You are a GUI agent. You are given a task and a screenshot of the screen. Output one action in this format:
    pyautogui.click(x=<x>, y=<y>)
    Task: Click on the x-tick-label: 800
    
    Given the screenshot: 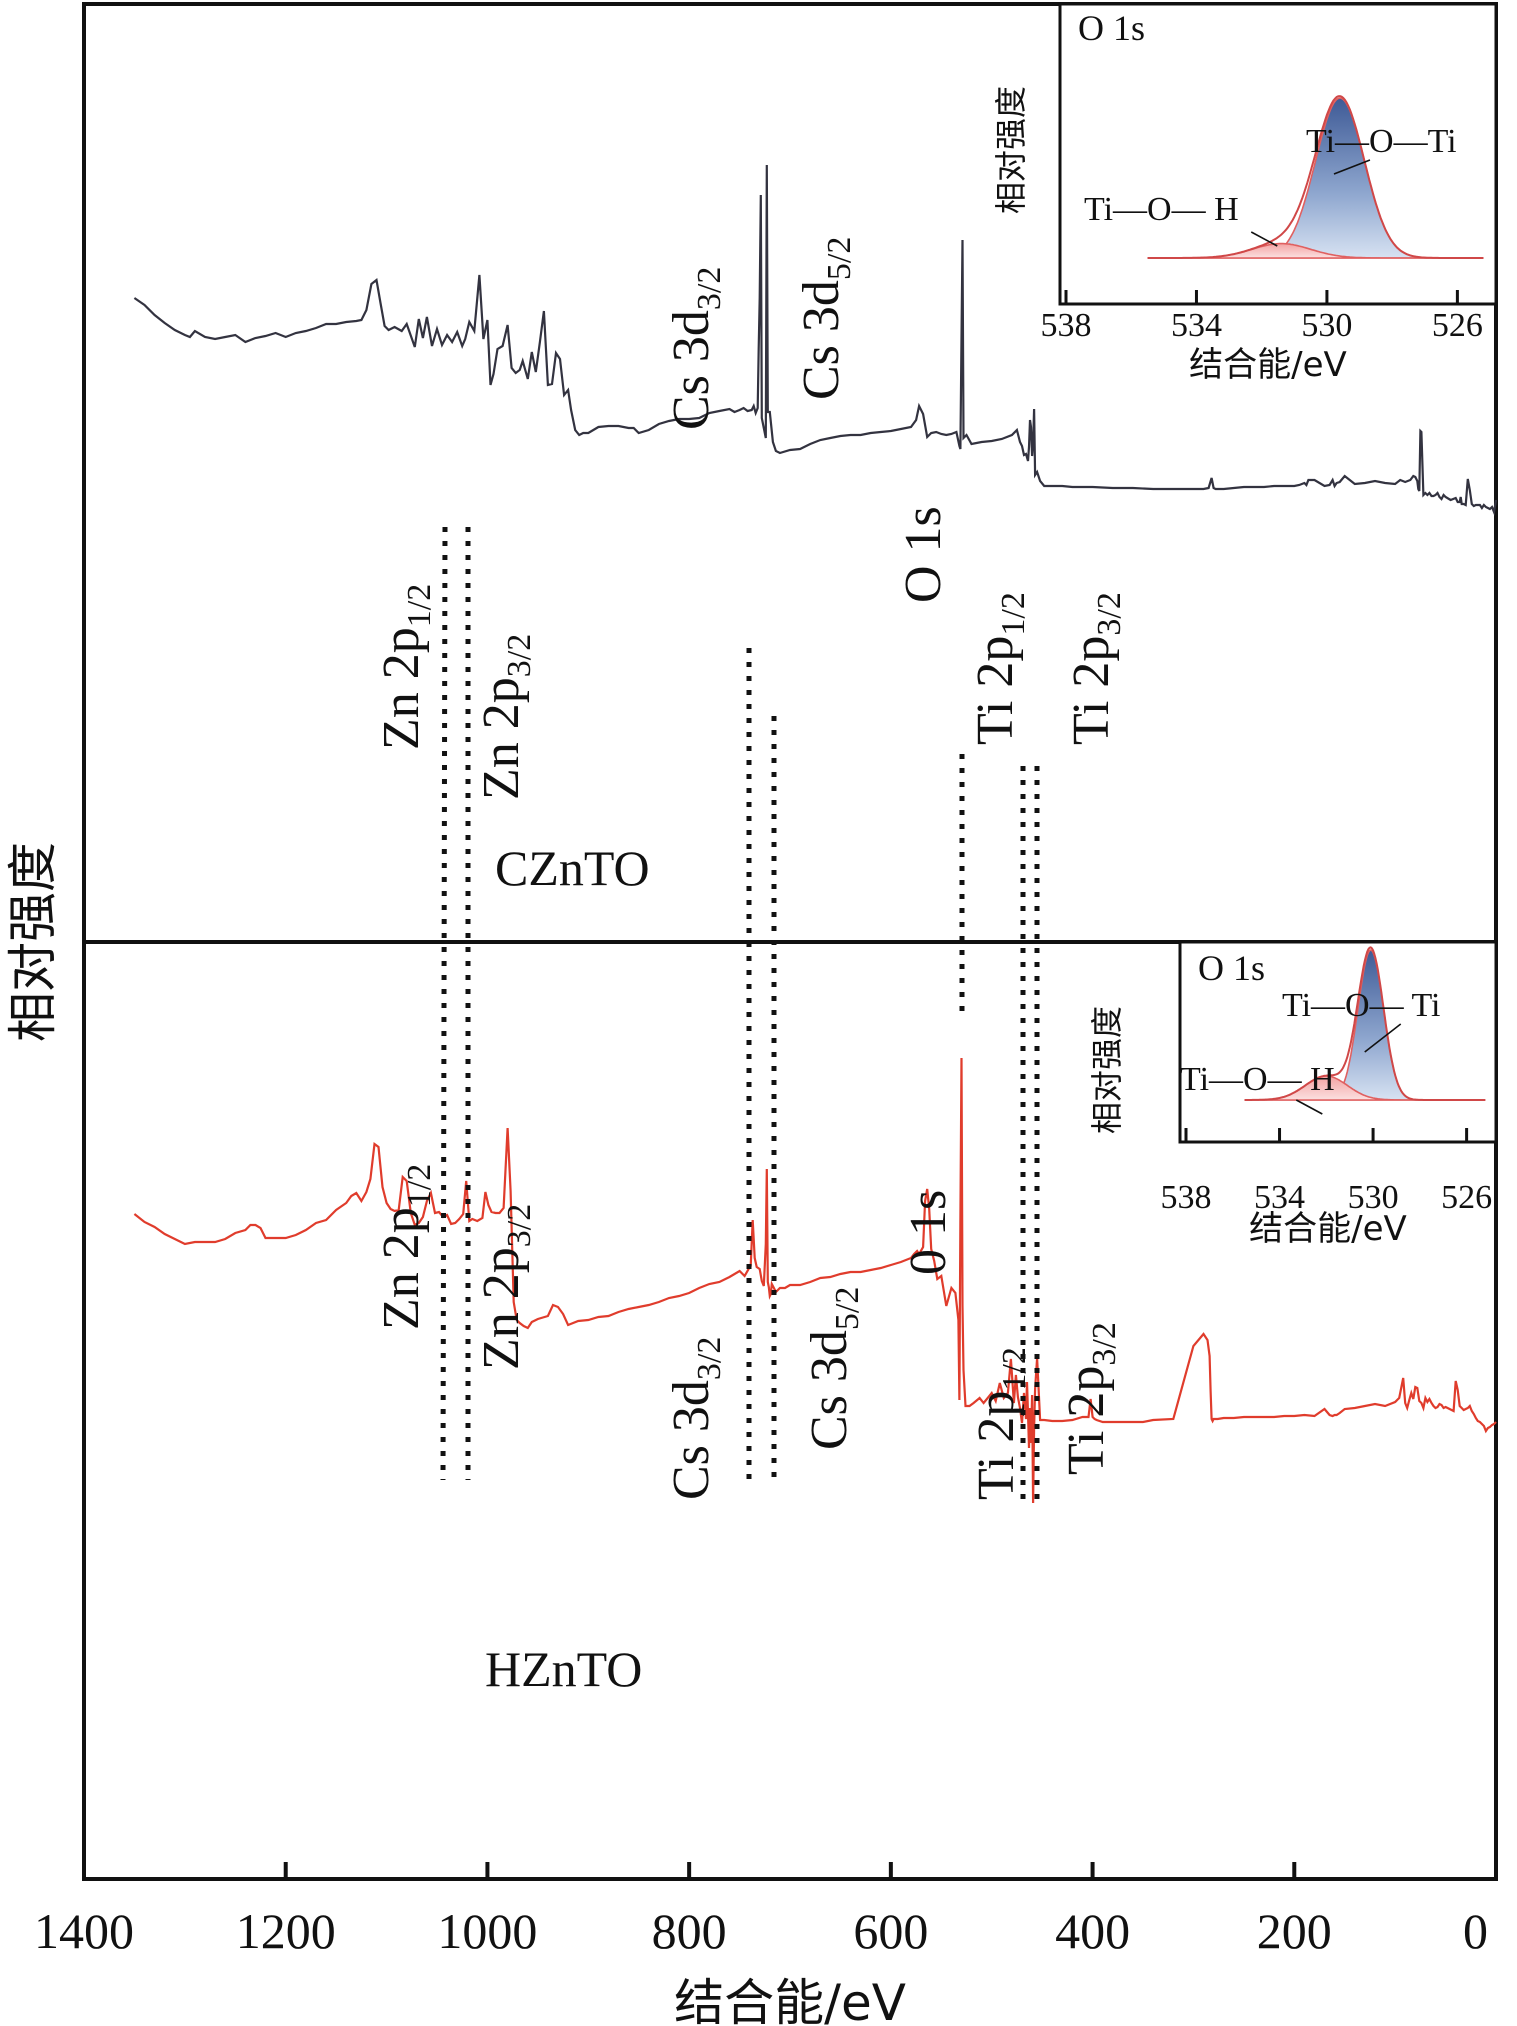 What is the action you would take?
    pyautogui.click(x=689, y=1931)
    